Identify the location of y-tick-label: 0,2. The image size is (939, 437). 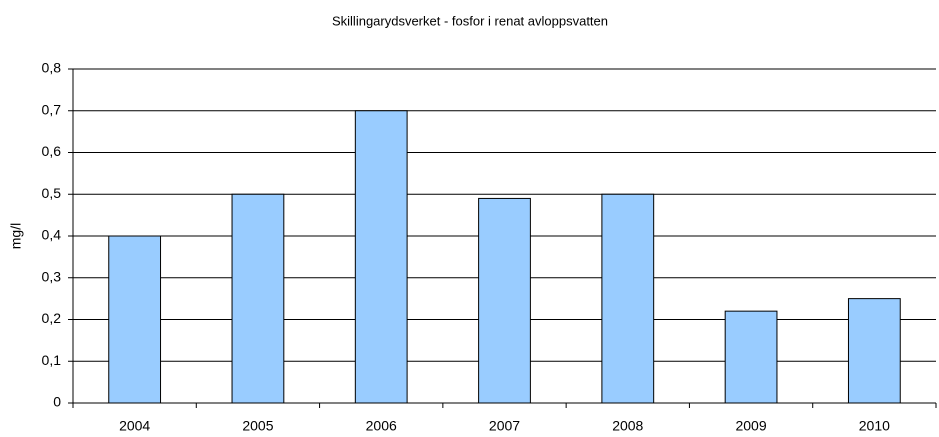
(52, 318).